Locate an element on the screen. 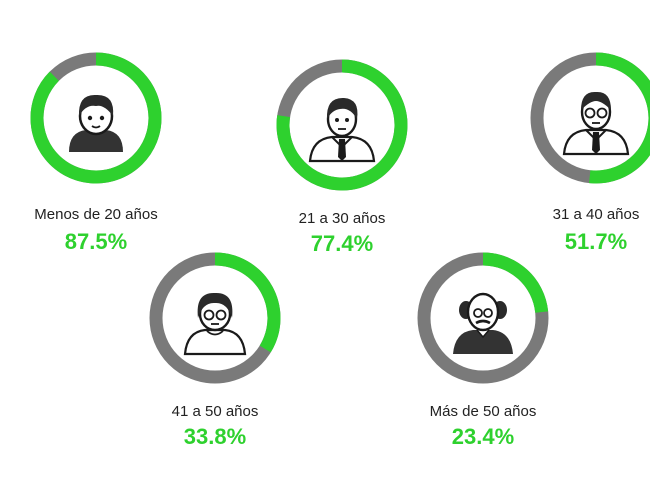  boy-icon is located at coordinates (96, 123).